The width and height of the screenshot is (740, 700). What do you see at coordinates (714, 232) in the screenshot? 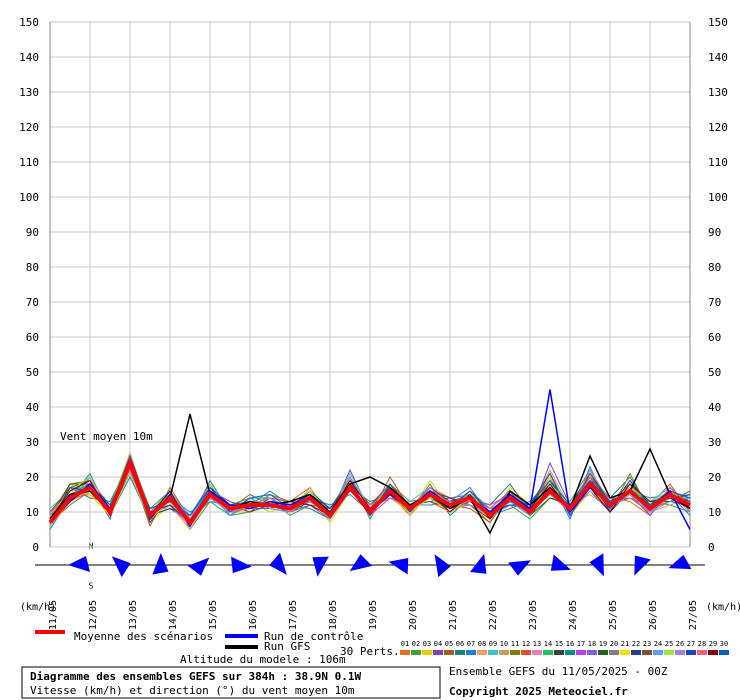
I see `y-tick-label-right: 90` at bounding box center [714, 232].